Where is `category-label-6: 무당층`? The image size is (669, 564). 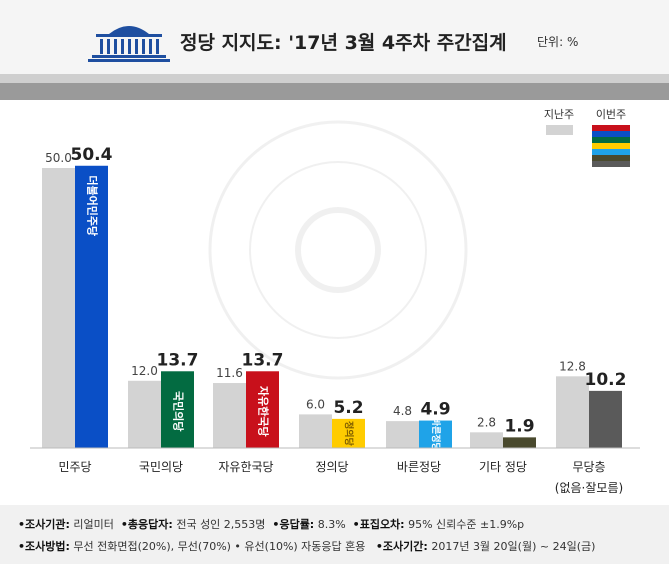 category-label-6: 무당층 is located at coordinates (588, 467).